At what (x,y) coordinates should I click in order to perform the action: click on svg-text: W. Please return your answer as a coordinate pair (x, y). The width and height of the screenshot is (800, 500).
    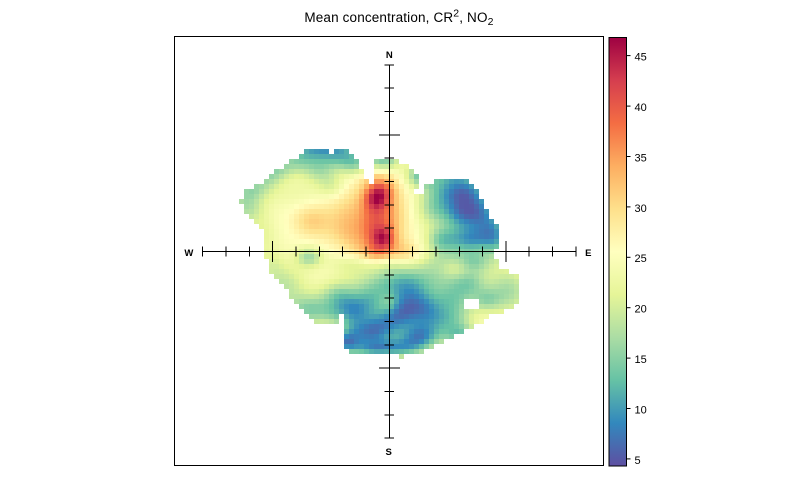
    Looking at the image, I should click on (188, 253).